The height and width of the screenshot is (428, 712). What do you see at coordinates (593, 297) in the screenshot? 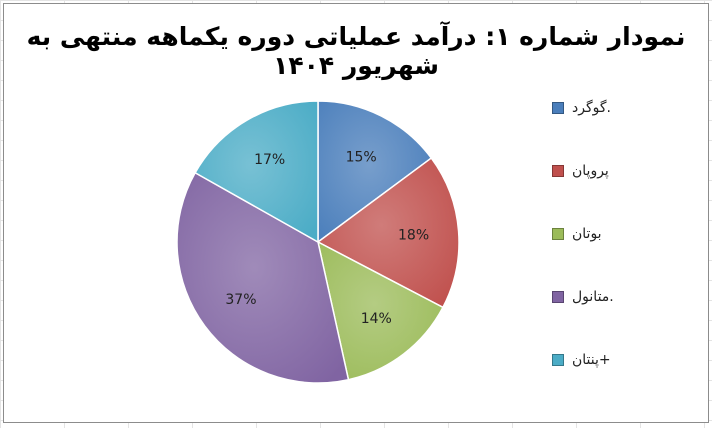
I see `legend-label: متانول.` at bounding box center [593, 297].